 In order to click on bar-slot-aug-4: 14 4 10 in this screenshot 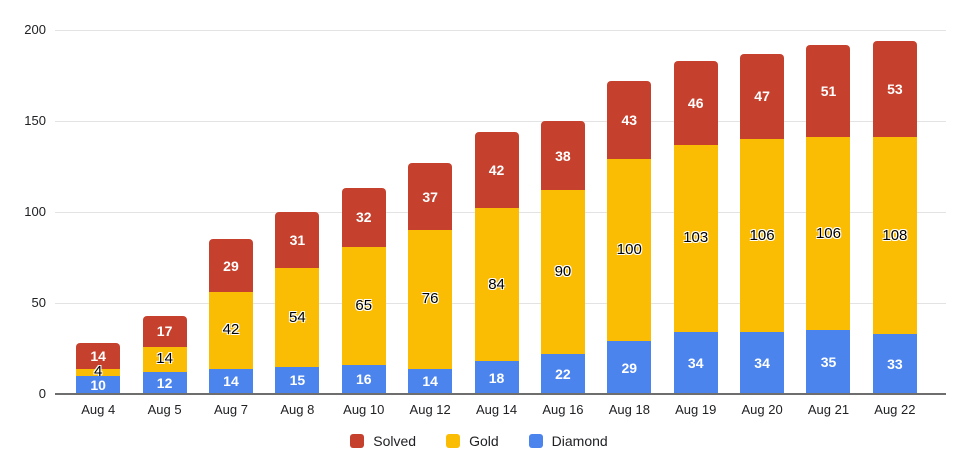, I will do `click(98, 212)`.